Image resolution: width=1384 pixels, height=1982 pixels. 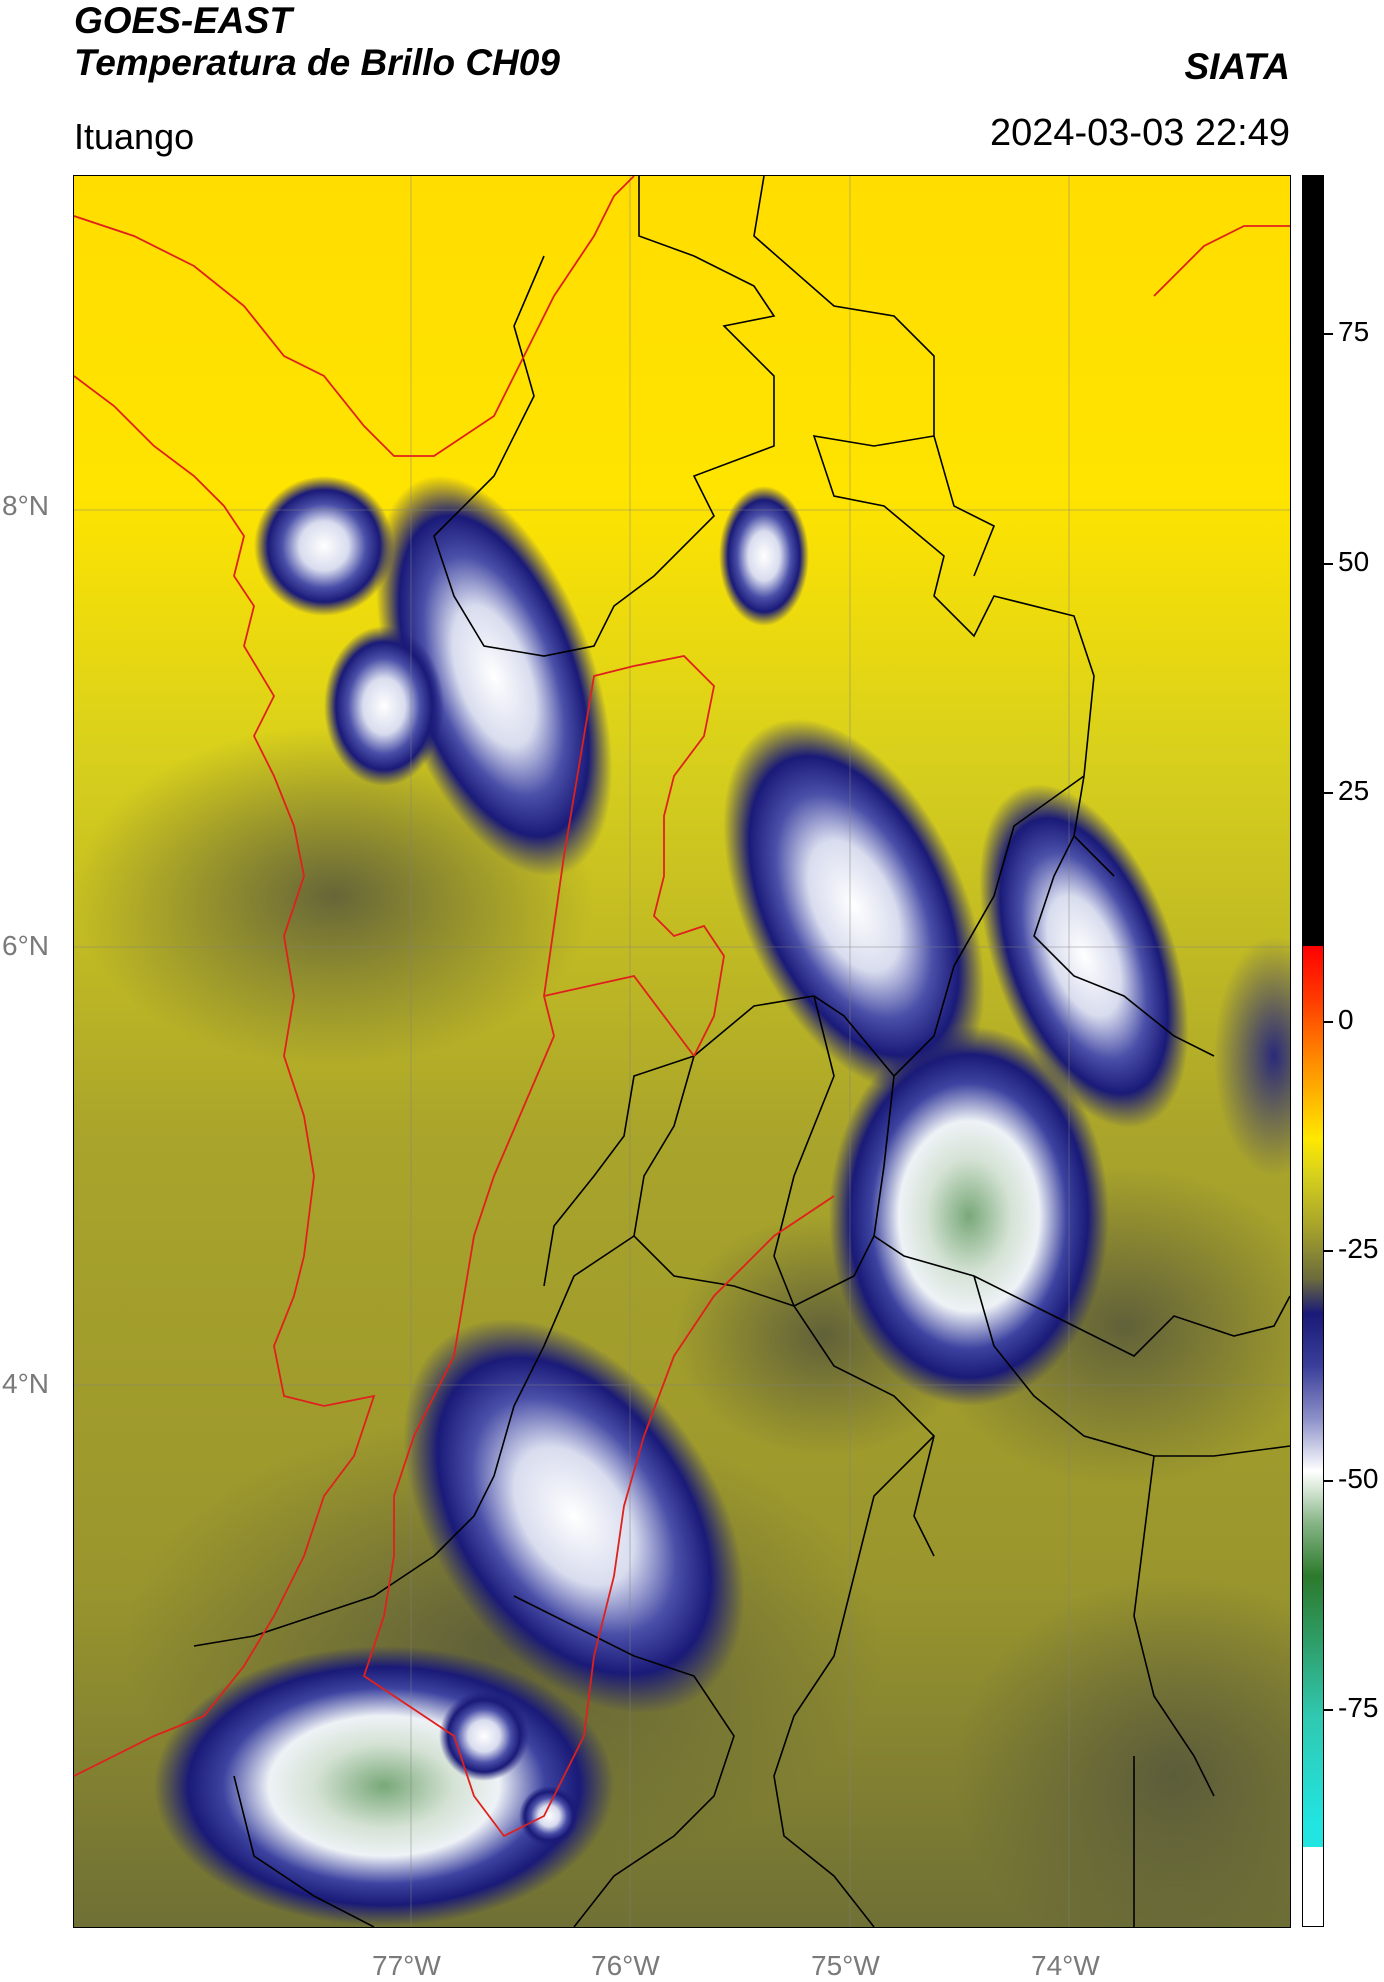 What do you see at coordinates (1358, 1248) in the screenshot?
I see `colorbar-tick-neg25: -25` at bounding box center [1358, 1248].